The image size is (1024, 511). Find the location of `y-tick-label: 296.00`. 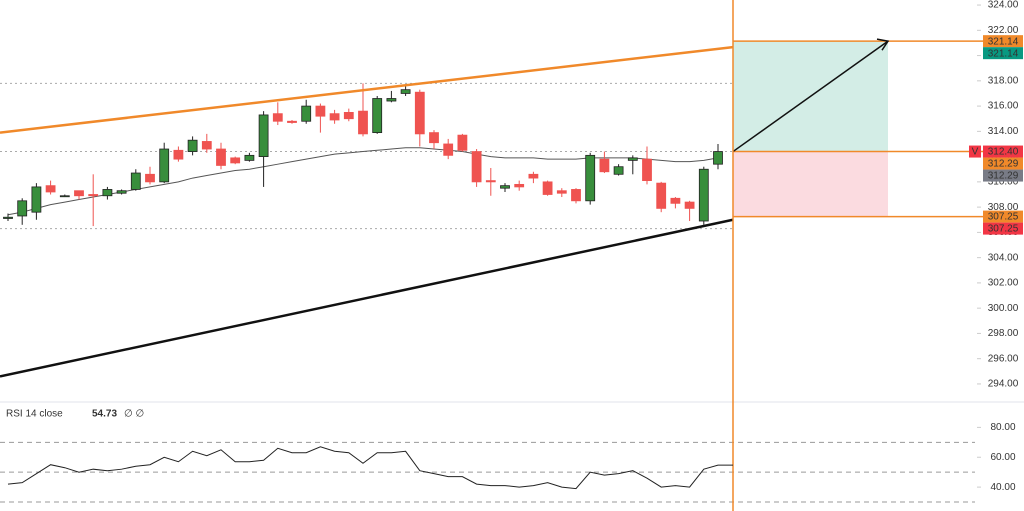

y-tick-label: 296.00 is located at coordinates (1003, 358).